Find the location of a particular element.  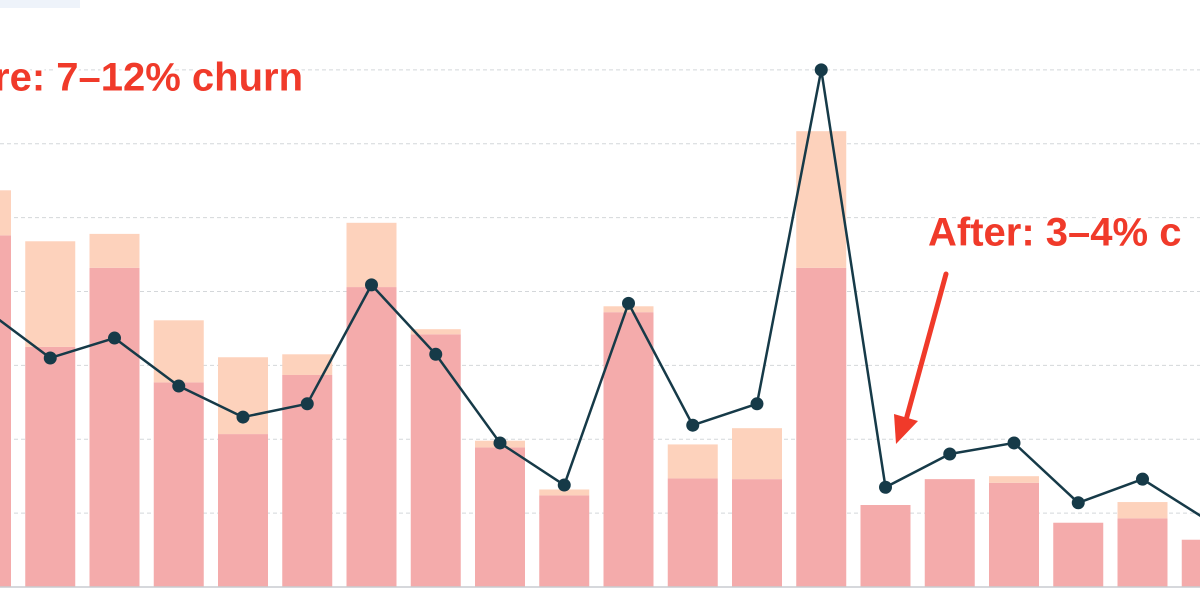

annotation: re: 7–12% churn is located at coordinates (151, 78).